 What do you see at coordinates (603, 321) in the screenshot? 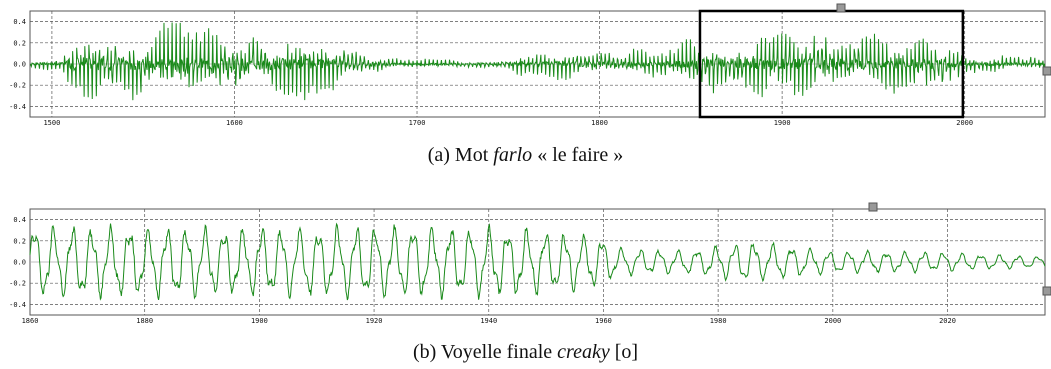
I see `panel-b-x-tick-label: 1960` at bounding box center [603, 321].